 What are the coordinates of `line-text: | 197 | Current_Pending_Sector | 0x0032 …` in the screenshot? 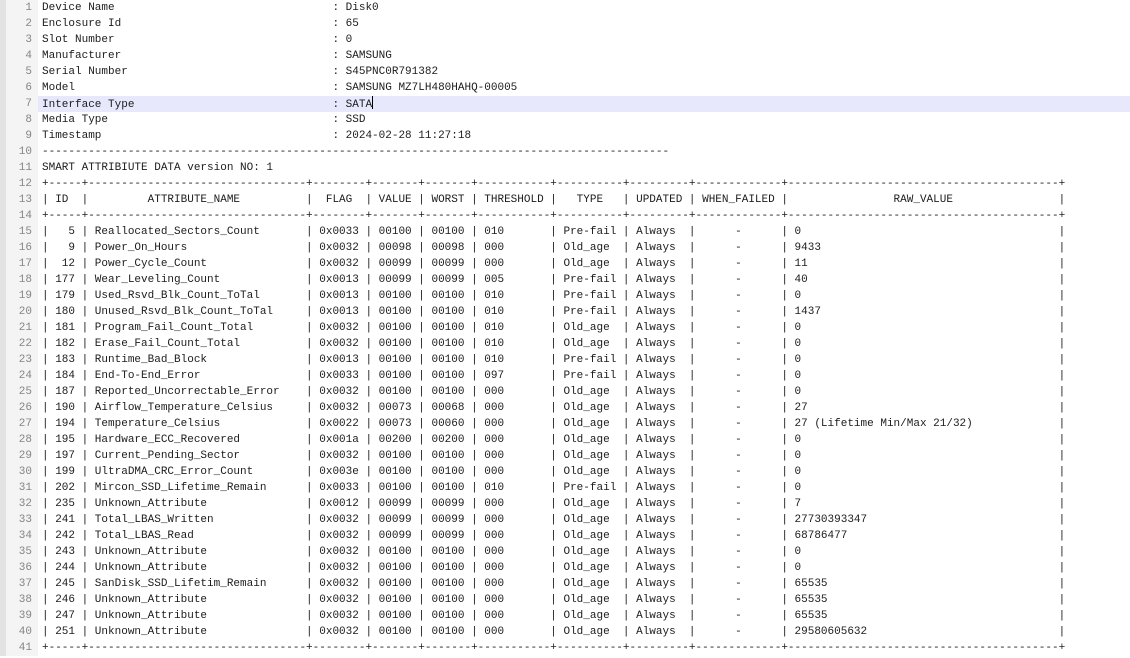 It's located at (554, 456).